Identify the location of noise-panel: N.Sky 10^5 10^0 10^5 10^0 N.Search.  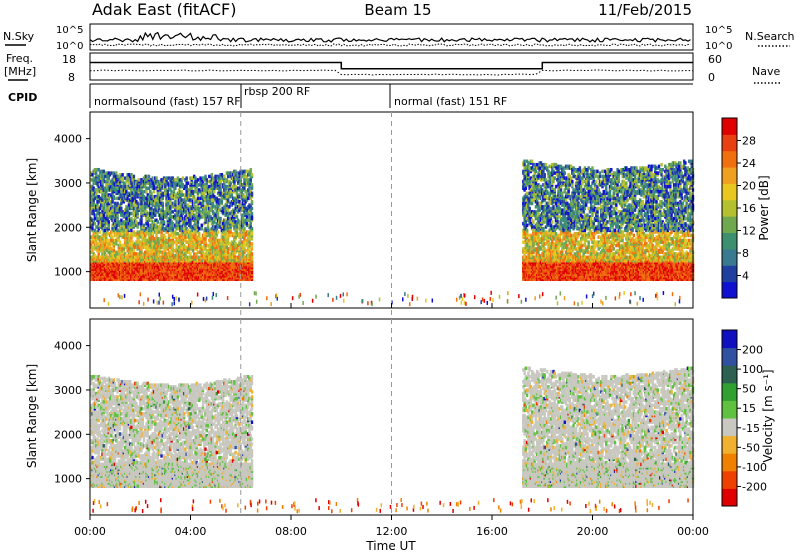
(399, 37).